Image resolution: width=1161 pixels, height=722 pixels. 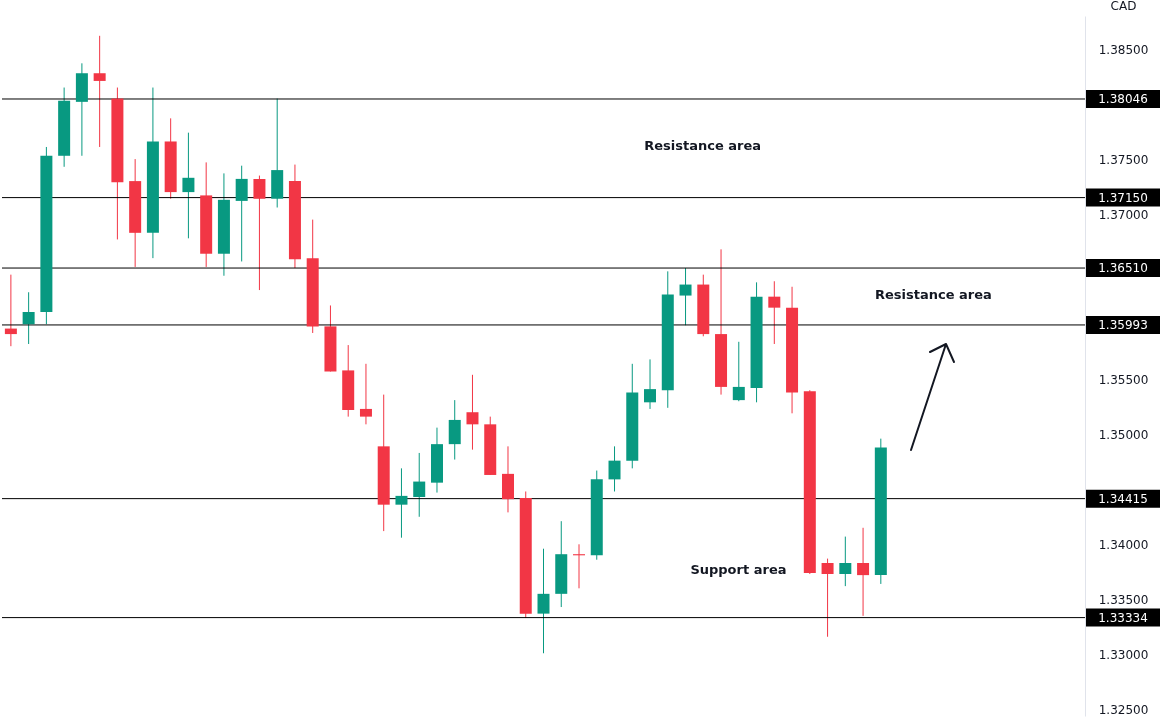 What do you see at coordinates (1123, 159) in the screenshot?
I see `y-tick-label: 1.37500` at bounding box center [1123, 159].